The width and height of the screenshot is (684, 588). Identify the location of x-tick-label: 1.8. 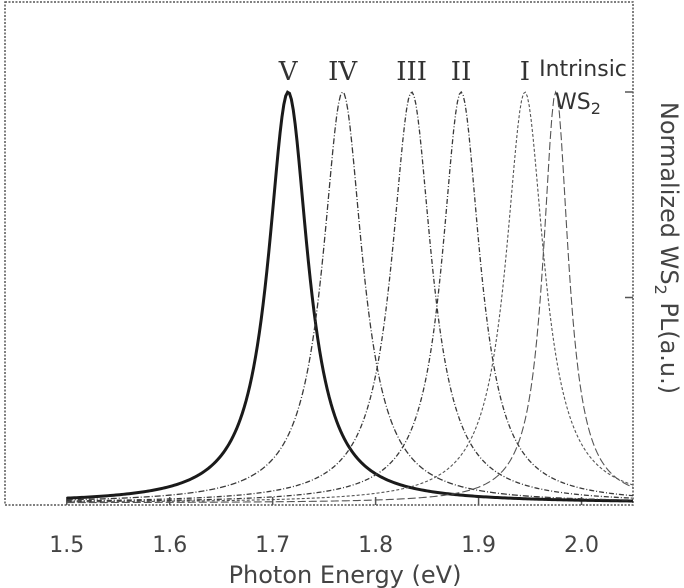
(375, 545).